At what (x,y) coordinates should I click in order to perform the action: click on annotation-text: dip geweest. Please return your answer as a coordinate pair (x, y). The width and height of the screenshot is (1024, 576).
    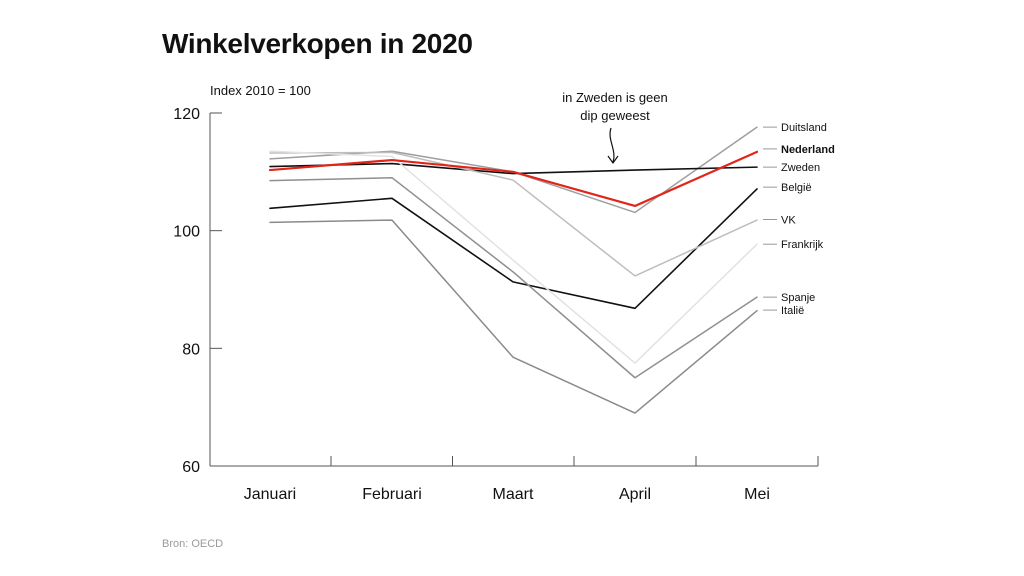
    Looking at the image, I should click on (615, 115).